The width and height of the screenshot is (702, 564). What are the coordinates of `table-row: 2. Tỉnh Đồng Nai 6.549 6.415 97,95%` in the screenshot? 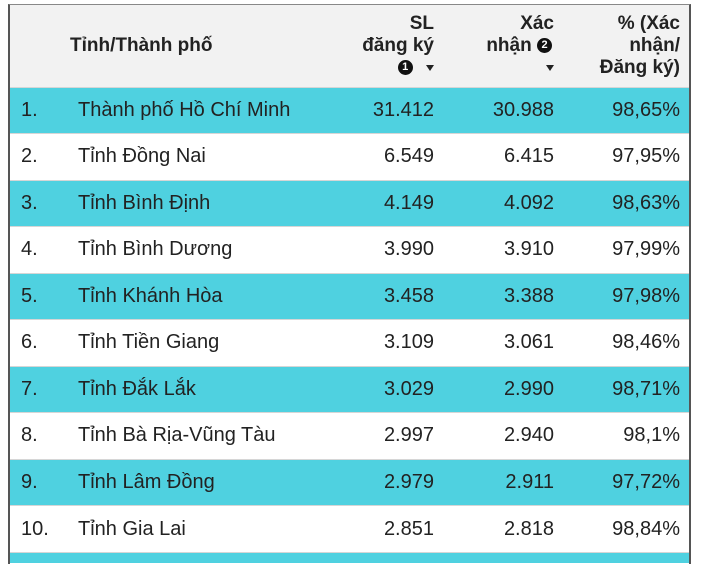 It's located at (349, 156).